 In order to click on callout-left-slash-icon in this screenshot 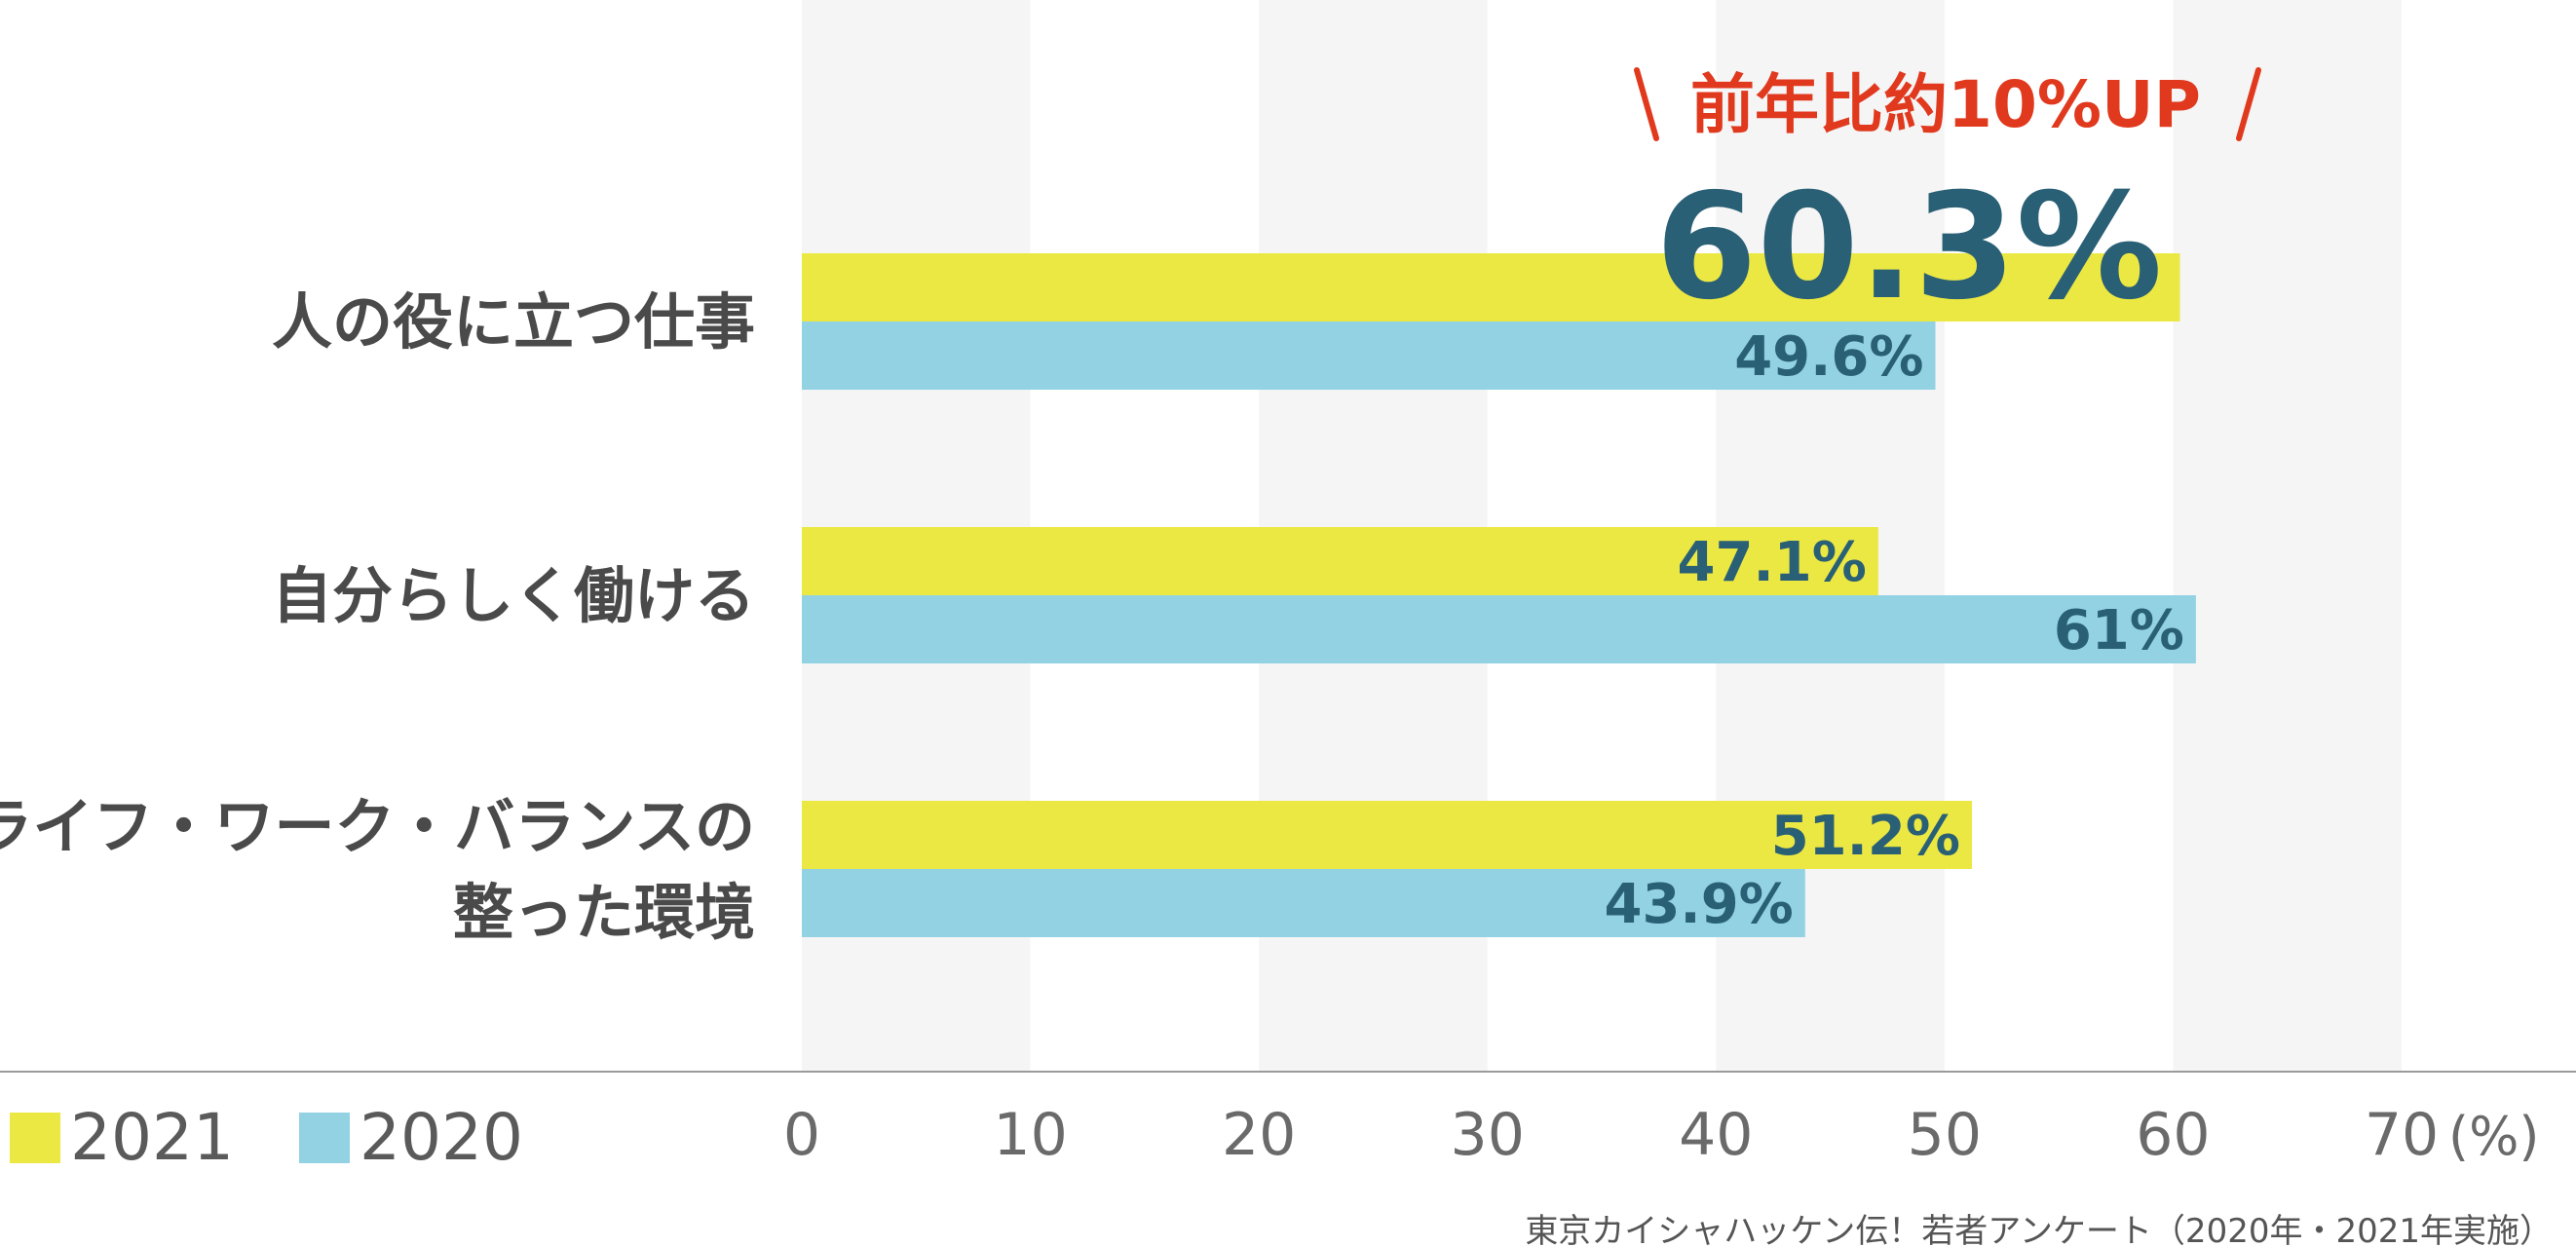, I will do `click(1646, 104)`.